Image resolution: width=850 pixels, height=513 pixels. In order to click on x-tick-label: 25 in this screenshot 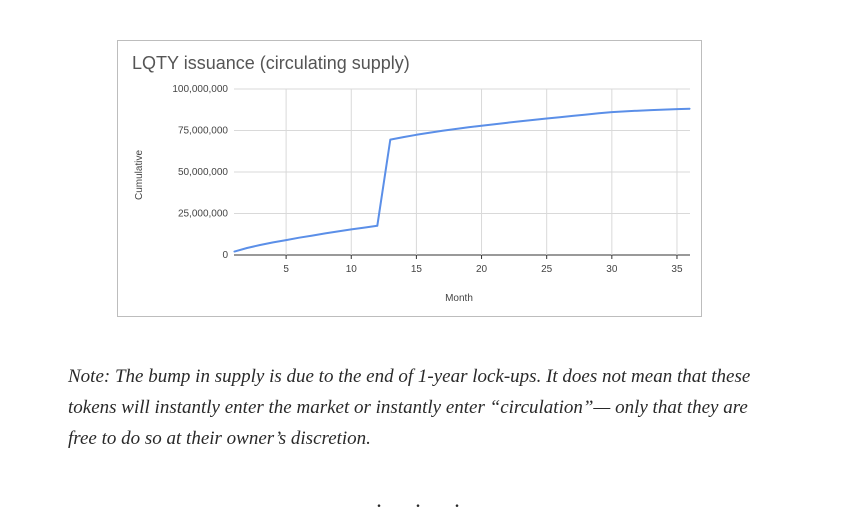, I will do `click(547, 269)`.